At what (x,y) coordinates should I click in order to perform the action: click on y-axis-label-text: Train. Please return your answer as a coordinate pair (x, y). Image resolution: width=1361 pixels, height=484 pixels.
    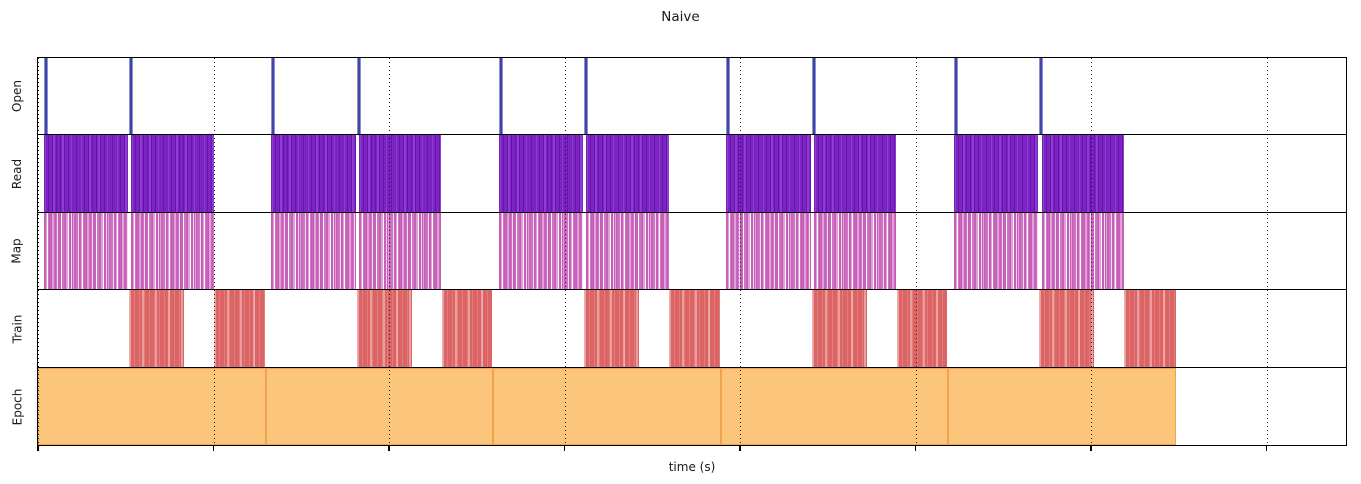
    Looking at the image, I should click on (16, 329).